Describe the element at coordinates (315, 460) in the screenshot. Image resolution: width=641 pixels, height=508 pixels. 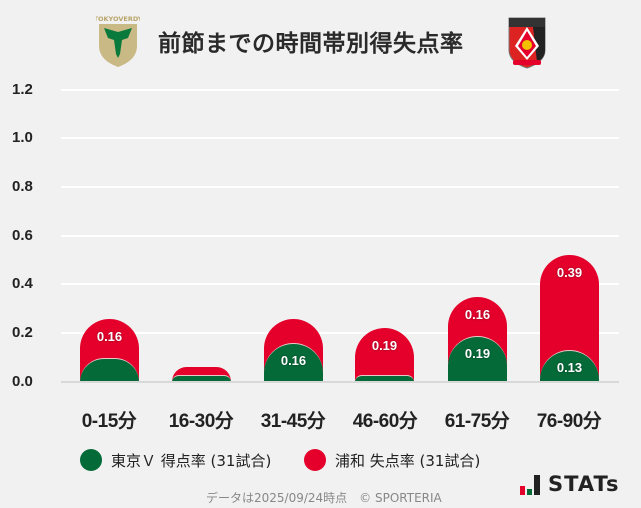
I see `red-dot-icon` at that location.